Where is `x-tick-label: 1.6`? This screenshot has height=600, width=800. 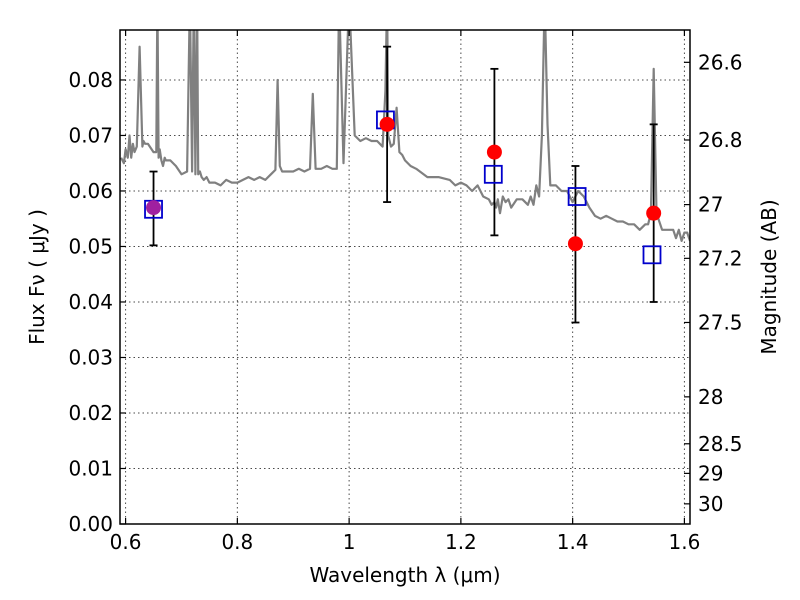
x-tick-label: 1.6 is located at coordinates (685, 542).